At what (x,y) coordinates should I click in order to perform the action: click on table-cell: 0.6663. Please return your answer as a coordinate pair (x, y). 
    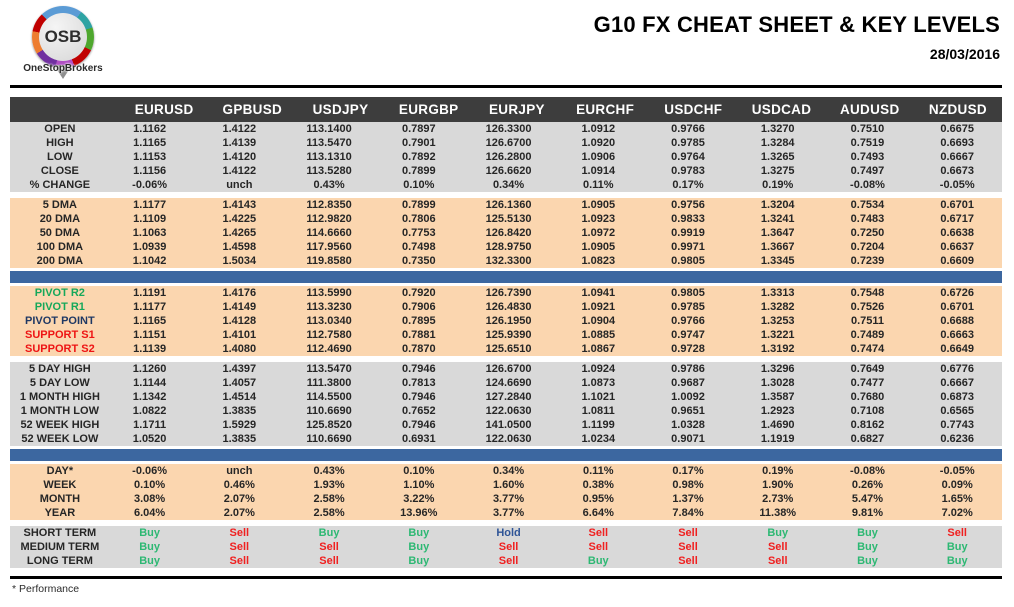
    Looking at the image, I should click on (957, 335).